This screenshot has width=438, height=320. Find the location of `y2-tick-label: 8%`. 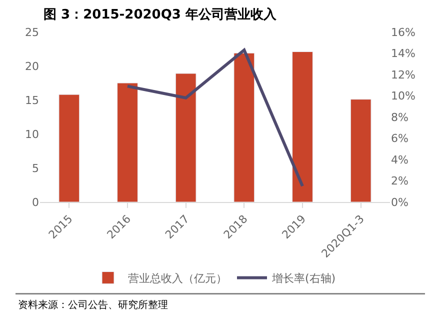

y2-tick-label: 8% is located at coordinates (399, 117).